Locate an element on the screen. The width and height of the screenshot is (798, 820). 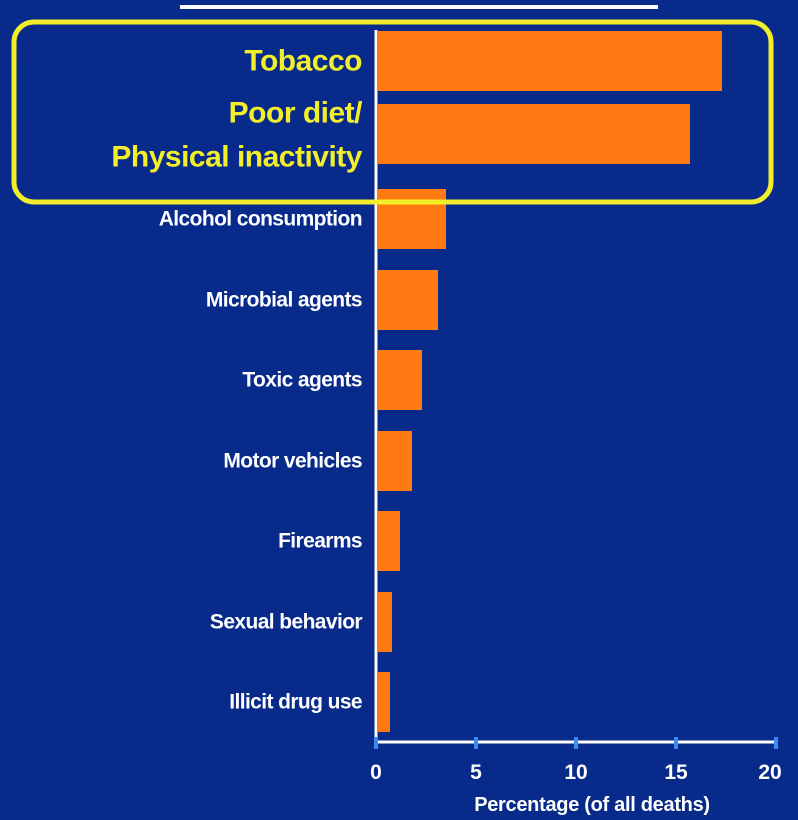
x-tick-label-20: 20 is located at coordinates (769, 772).